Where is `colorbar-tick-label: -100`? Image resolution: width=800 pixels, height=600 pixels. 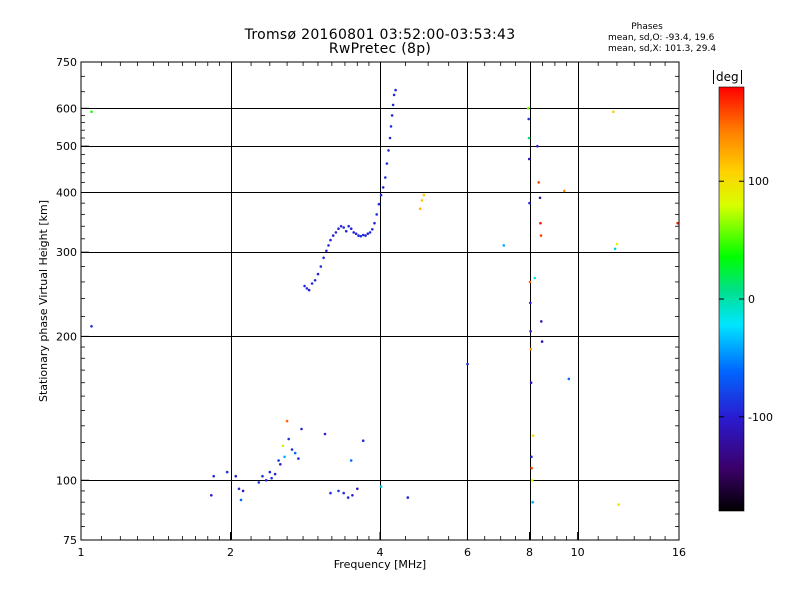
colorbar-tick-label: -100 is located at coordinates (760, 417).